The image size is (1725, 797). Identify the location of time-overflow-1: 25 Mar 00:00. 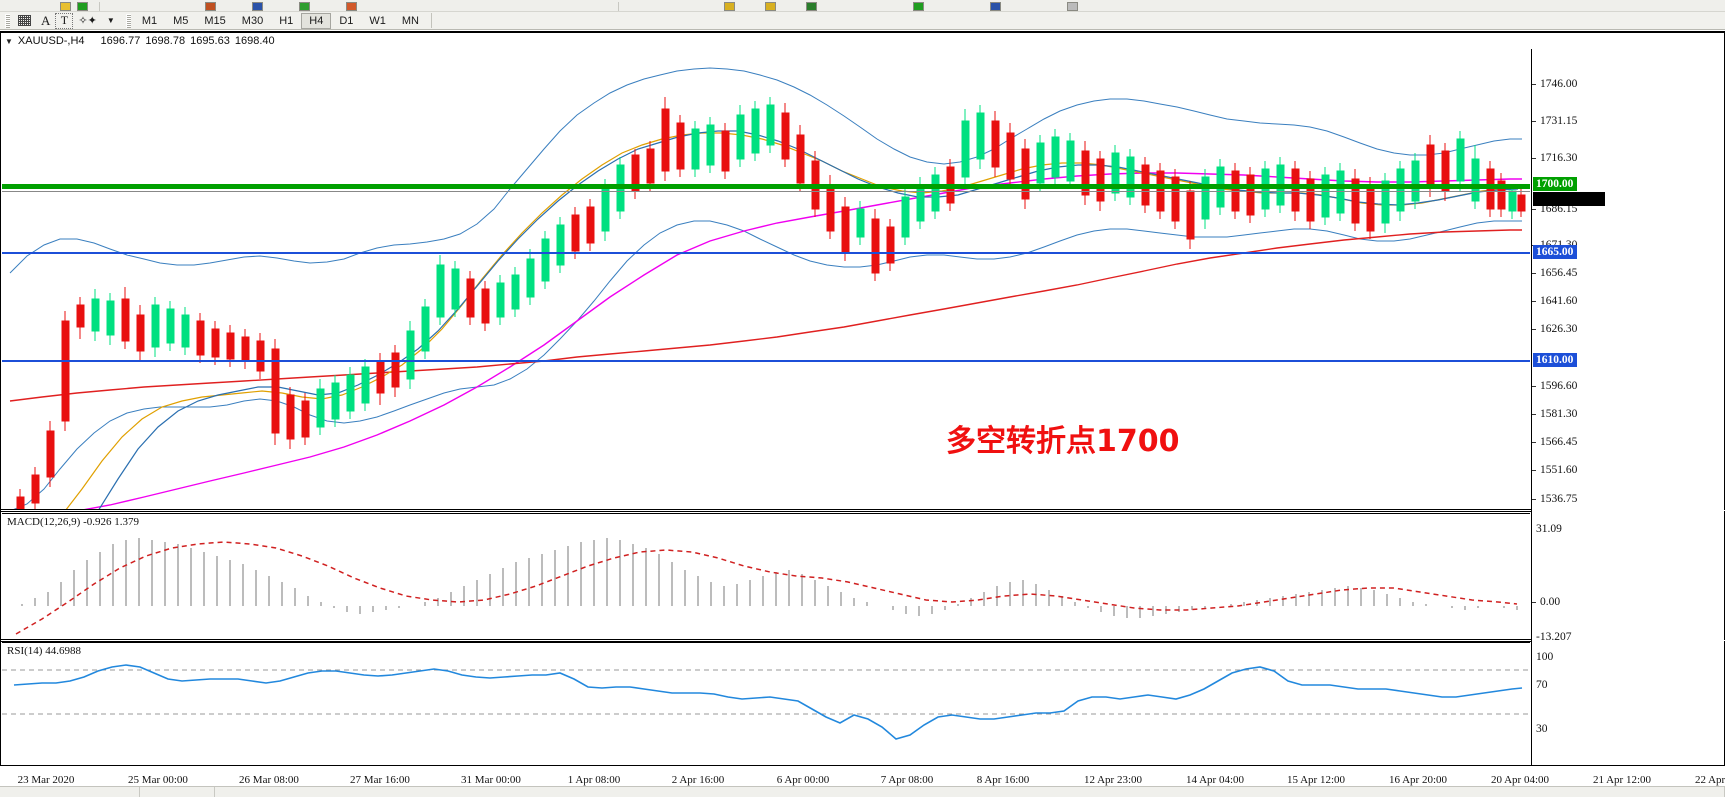
(158, 780).